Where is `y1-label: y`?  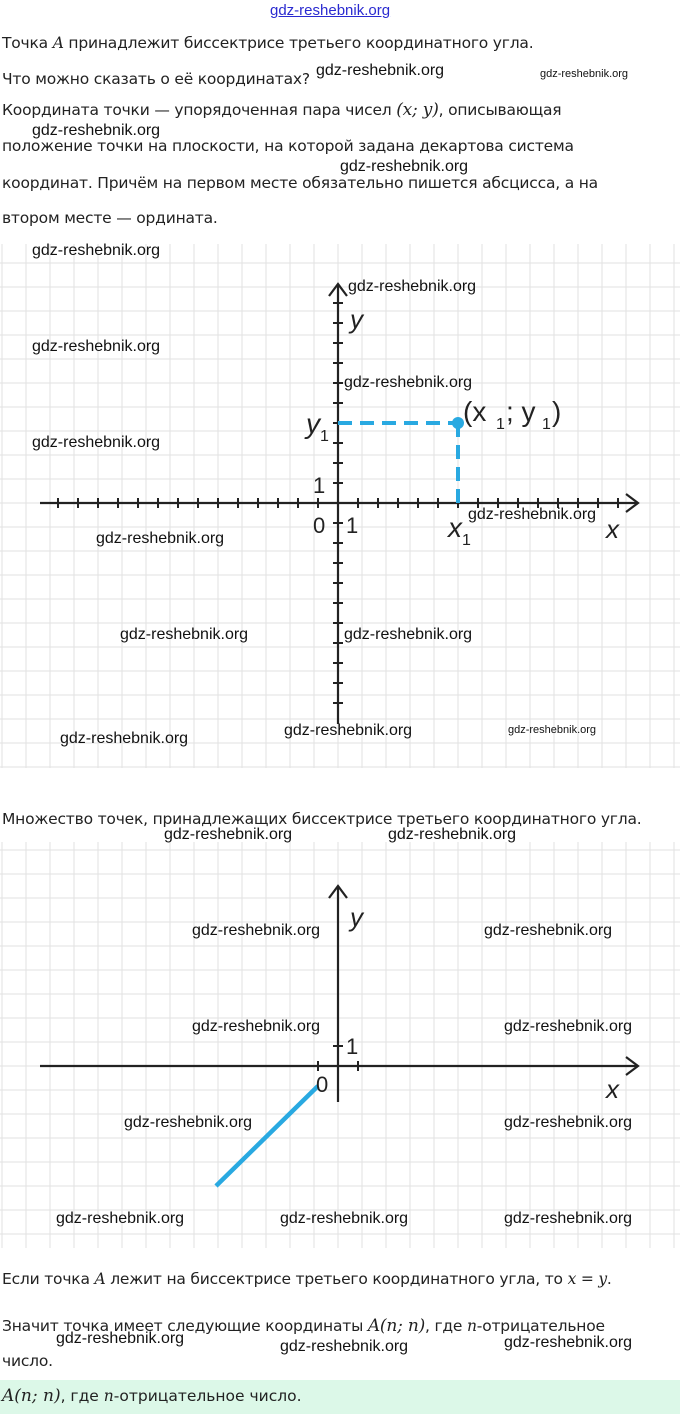 y1-label: y is located at coordinates (313, 423).